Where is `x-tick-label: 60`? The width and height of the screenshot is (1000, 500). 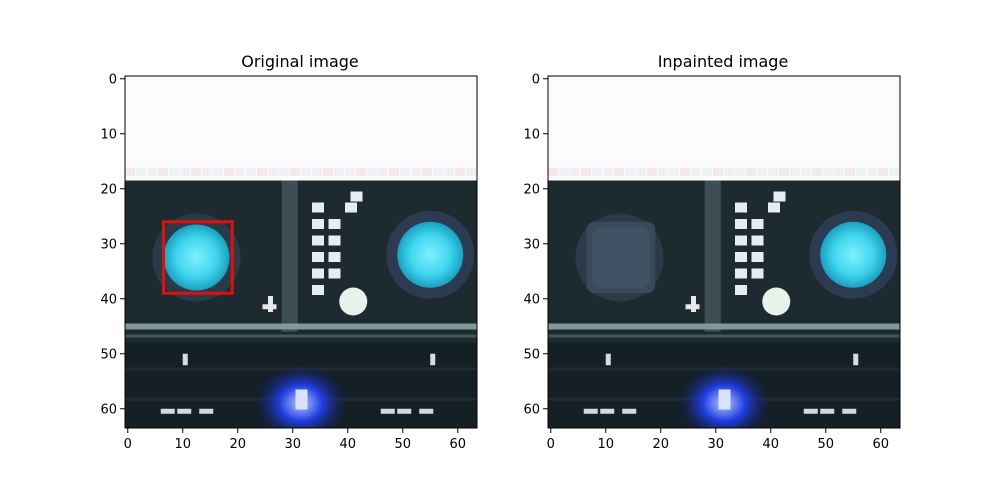
x-tick-label: 60 is located at coordinates (457, 444).